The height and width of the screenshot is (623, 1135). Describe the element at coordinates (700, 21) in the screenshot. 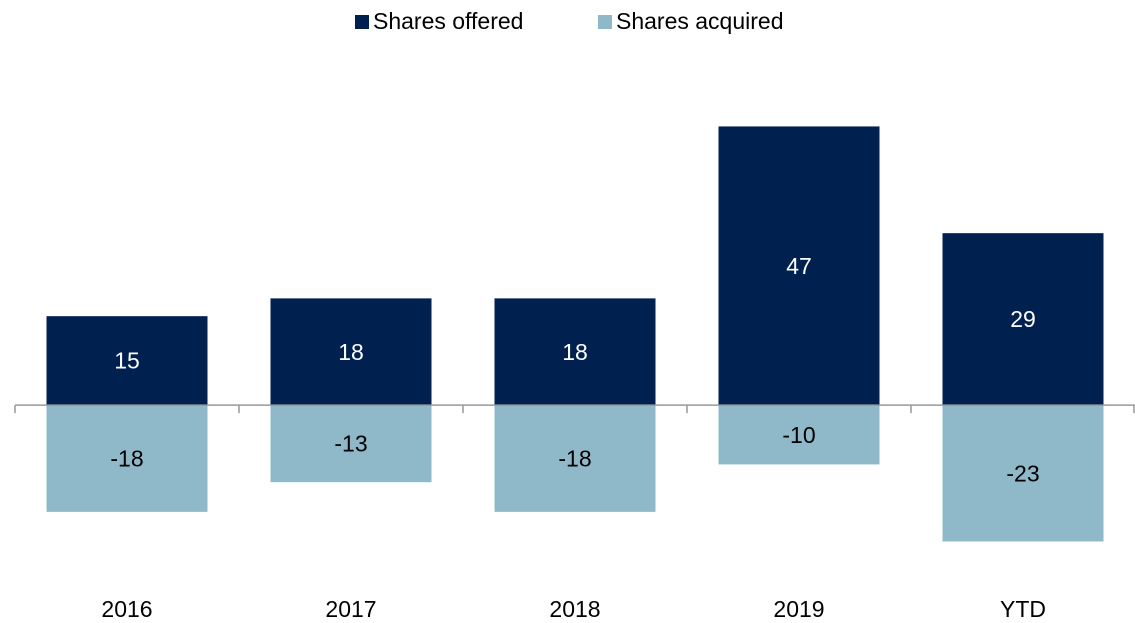

I see `legend-label: Shares acquired` at that location.